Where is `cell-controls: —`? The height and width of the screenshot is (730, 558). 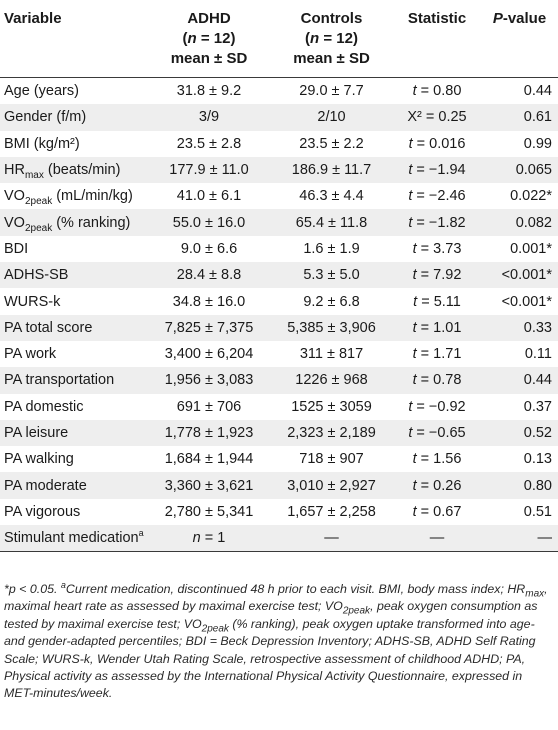 cell-controls: — is located at coordinates (331, 539).